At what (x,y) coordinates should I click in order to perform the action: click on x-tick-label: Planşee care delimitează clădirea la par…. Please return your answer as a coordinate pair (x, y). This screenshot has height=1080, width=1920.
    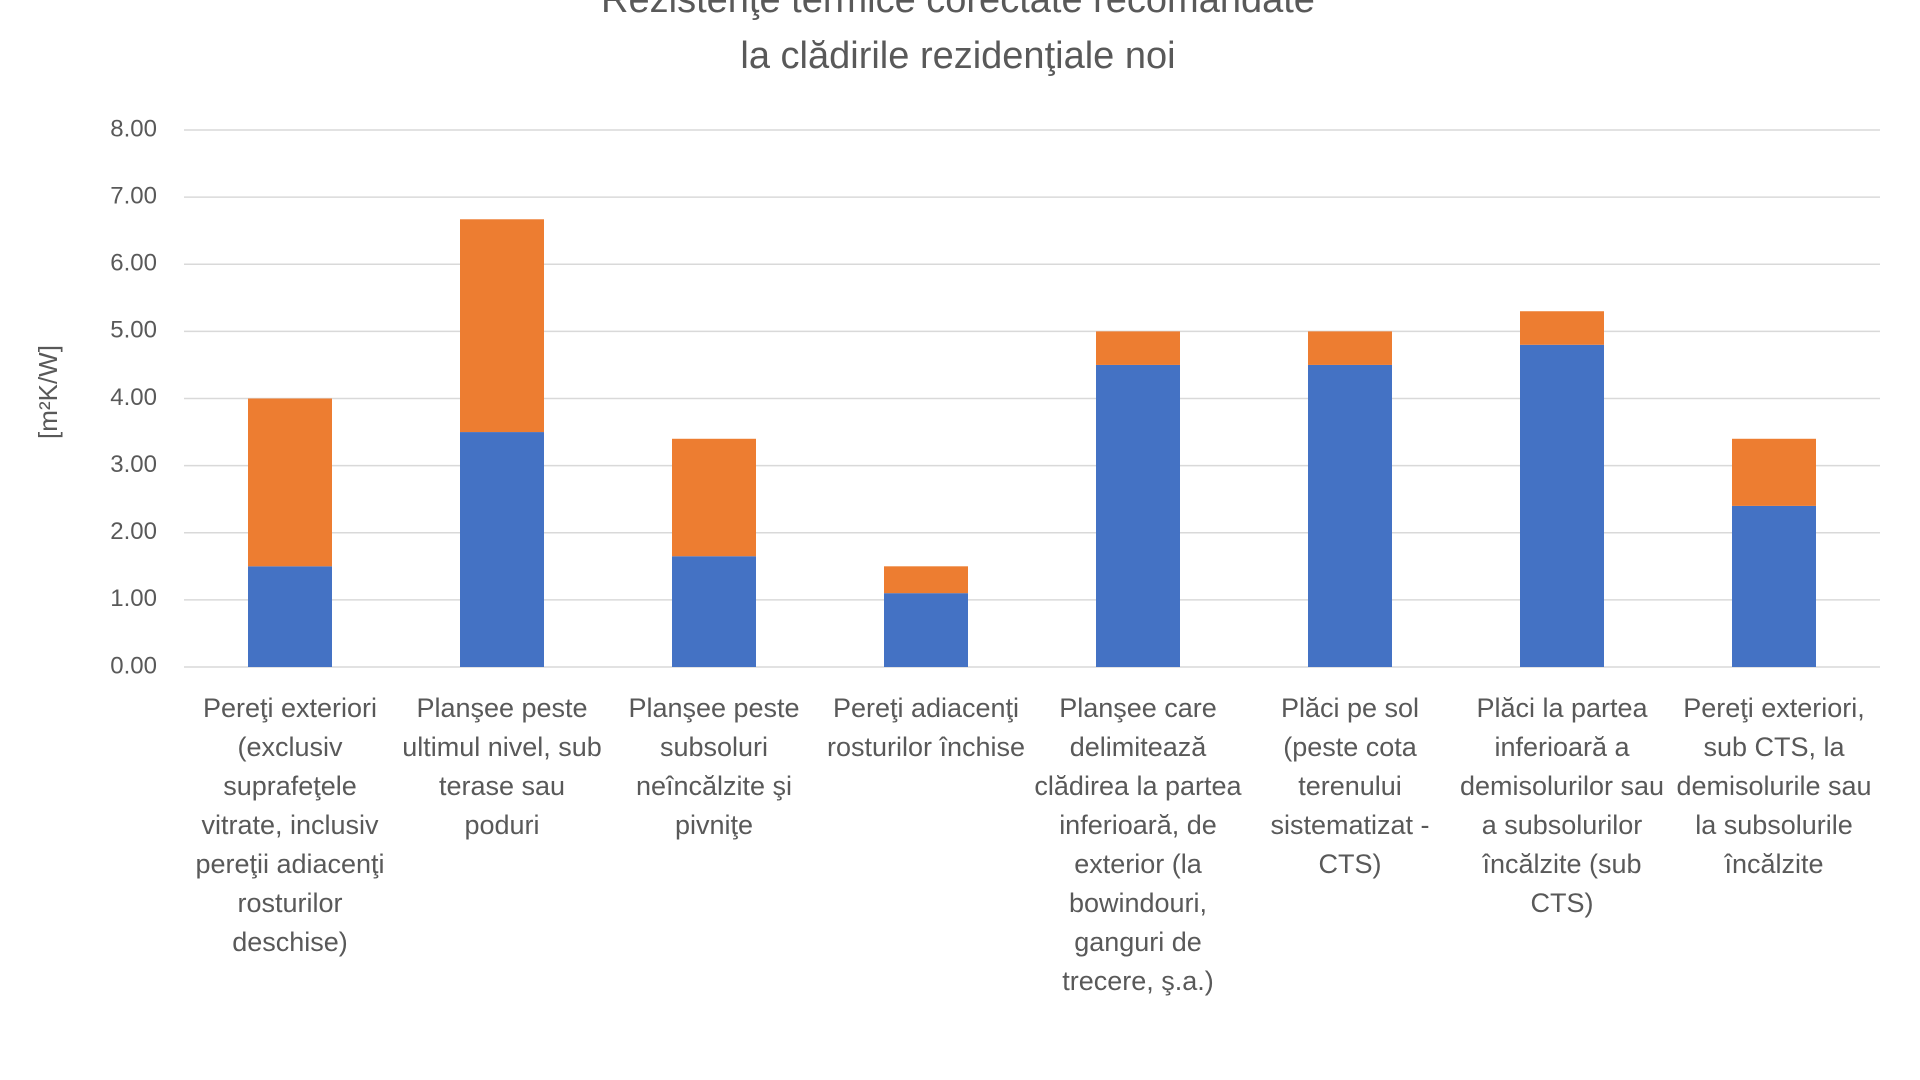
    Looking at the image, I should click on (1138, 844).